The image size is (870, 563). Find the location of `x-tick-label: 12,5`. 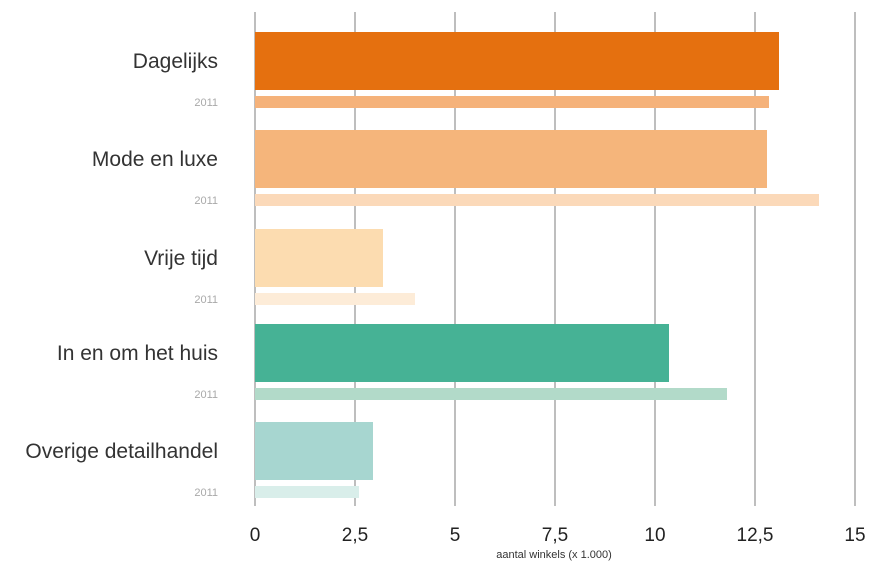

x-tick-label: 12,5 is located at coordinates (755, 535).